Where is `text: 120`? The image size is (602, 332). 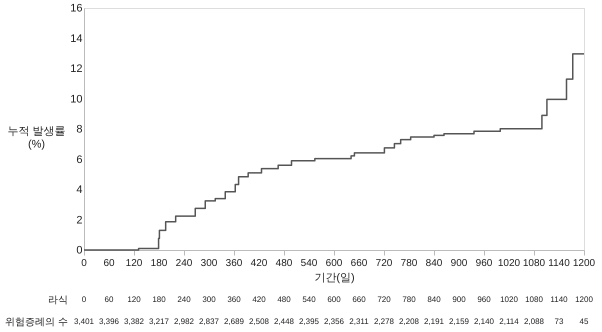 text: 120 is located at coordinates (134, 299).